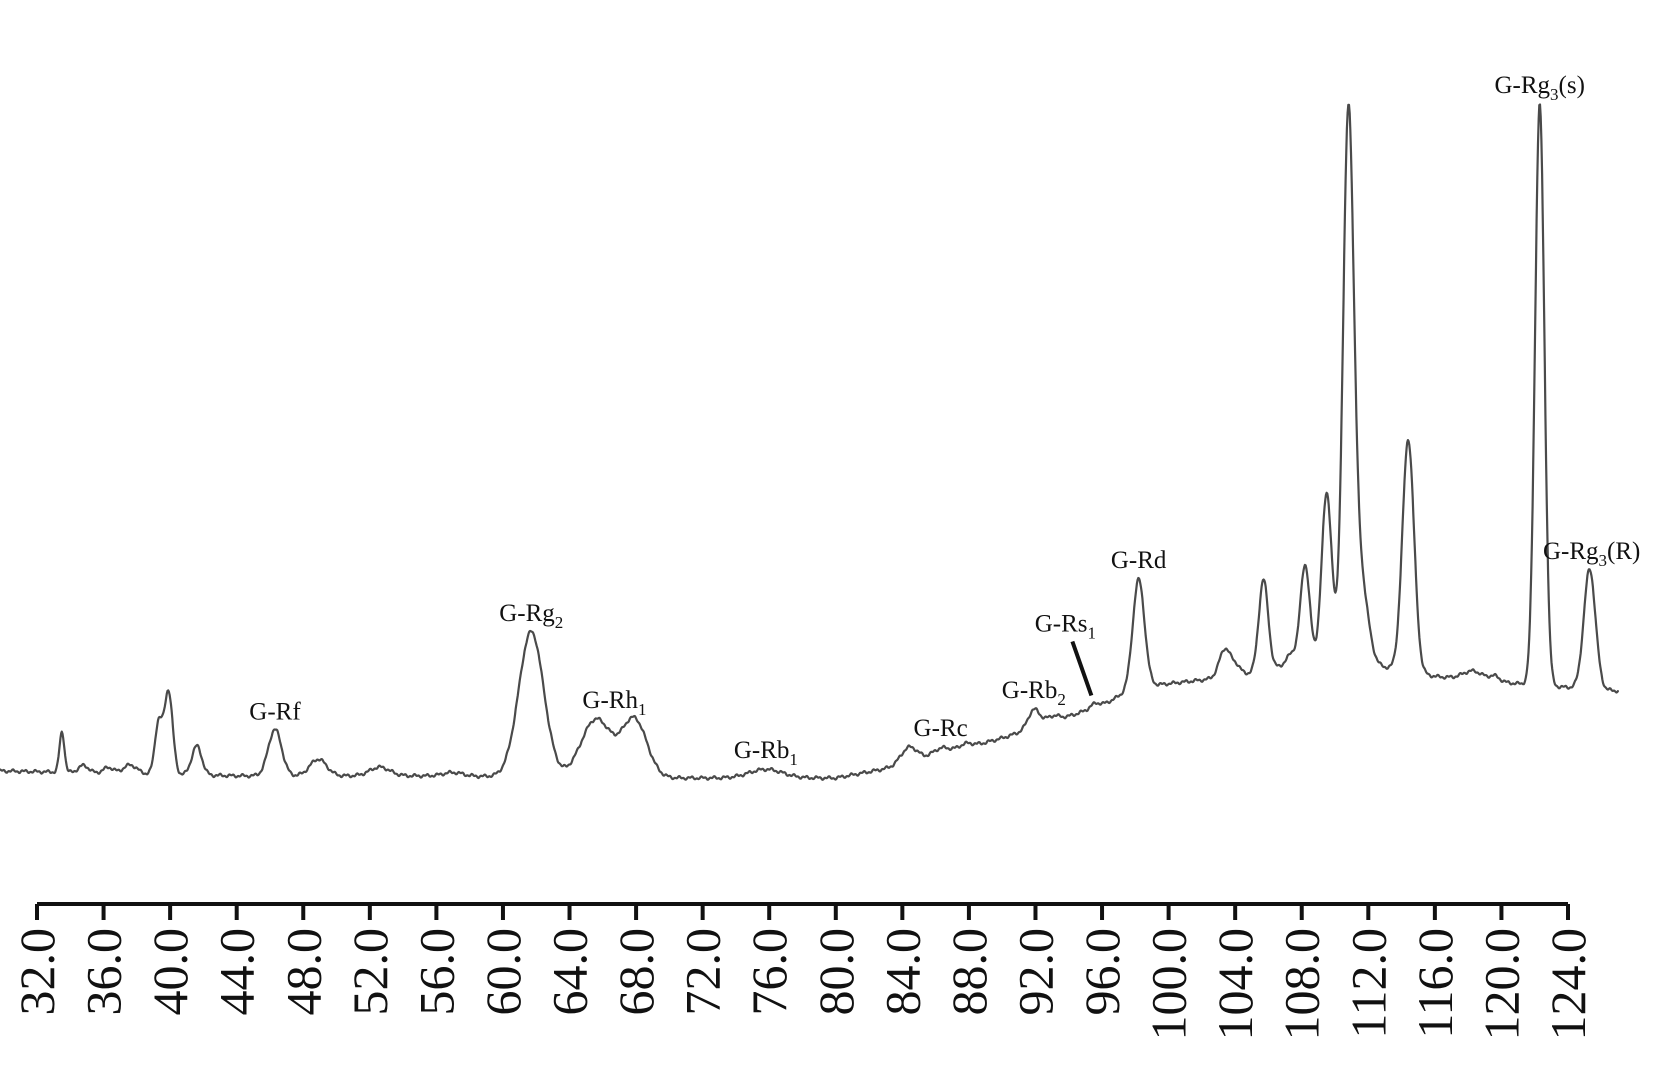 The image size is (1680, 1087). I want to click on x-tick-label: 64.0, so click(570, 972).